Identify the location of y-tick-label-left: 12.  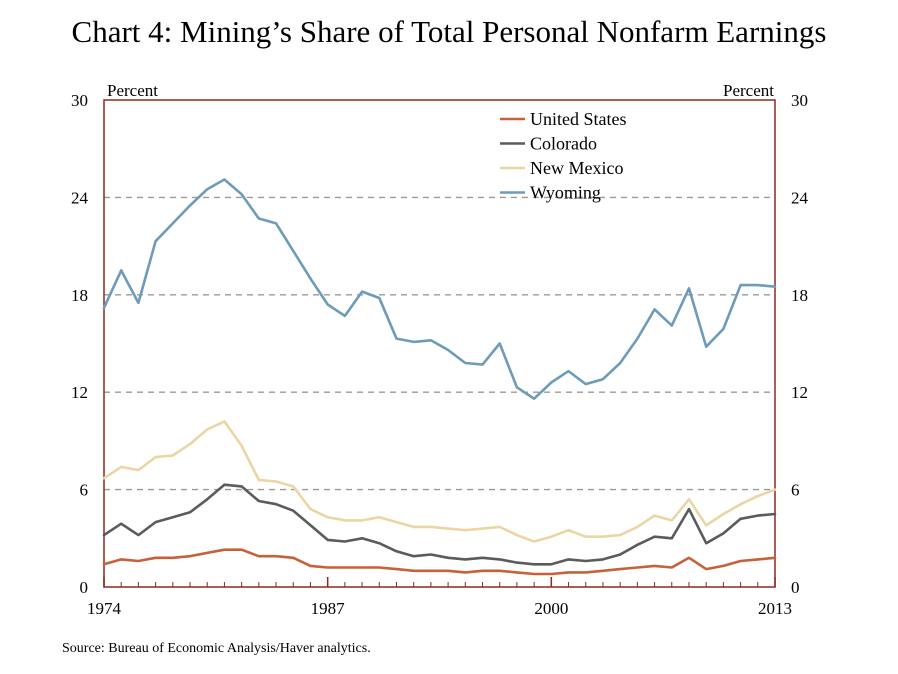
(79, 392).